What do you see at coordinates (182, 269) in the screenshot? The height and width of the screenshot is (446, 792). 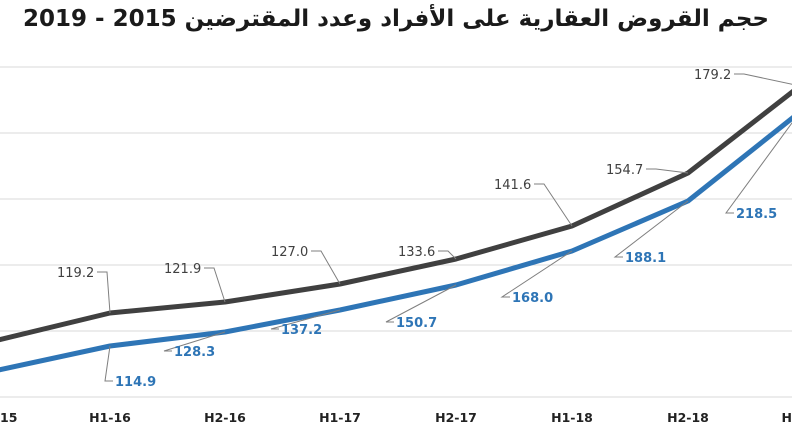 I see `data-label-dark: 121.9` at bounding box center [182, 269].